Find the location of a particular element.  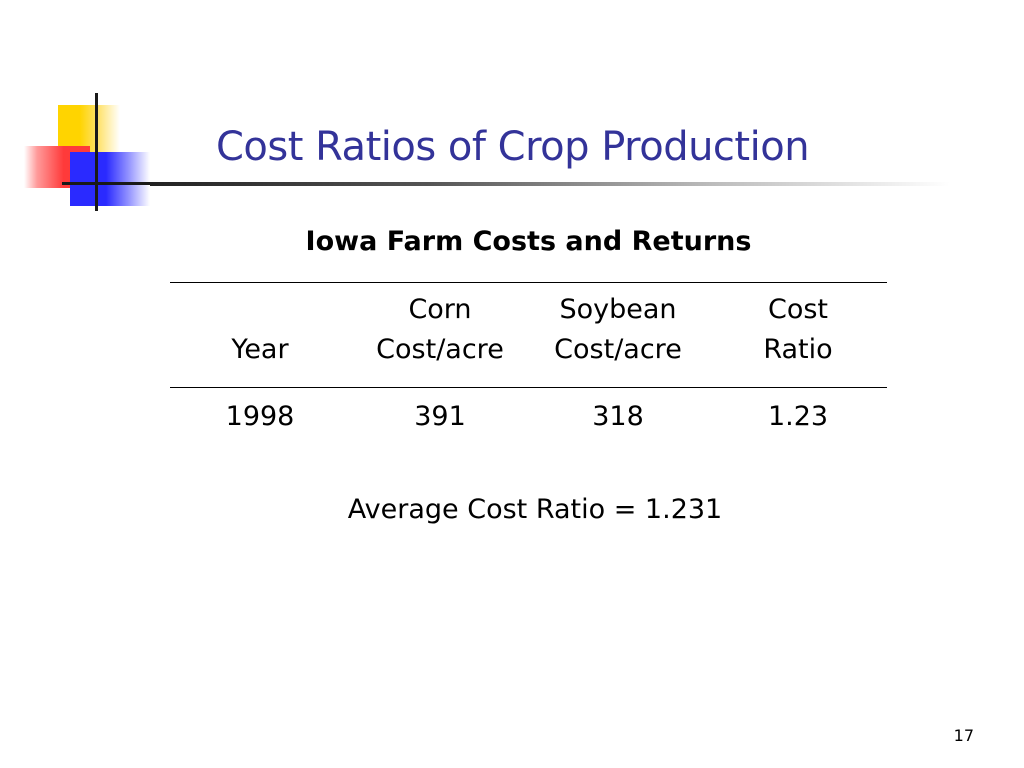

logo-horizontal-line is located at coordinates (107, 183).